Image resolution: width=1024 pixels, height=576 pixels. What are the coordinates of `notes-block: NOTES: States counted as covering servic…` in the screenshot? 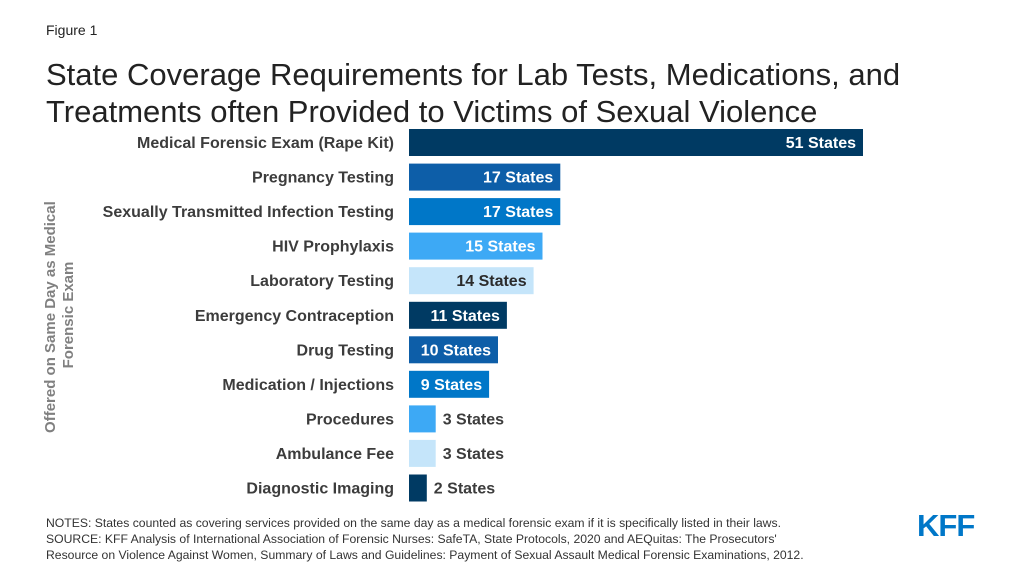 It's located at (425, 539).